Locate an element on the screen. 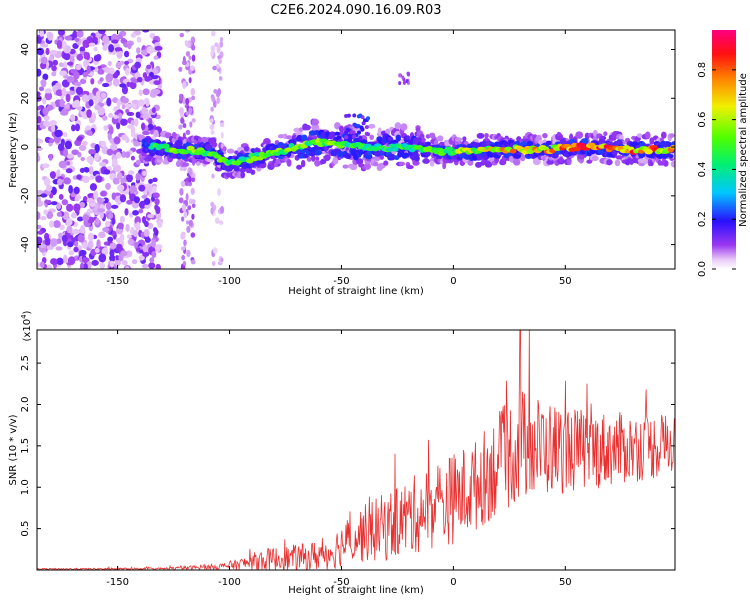 This screenshot has width=750, height=600. colorbar-tick-label-1: 0.2 is located at coordinates (702, 219).